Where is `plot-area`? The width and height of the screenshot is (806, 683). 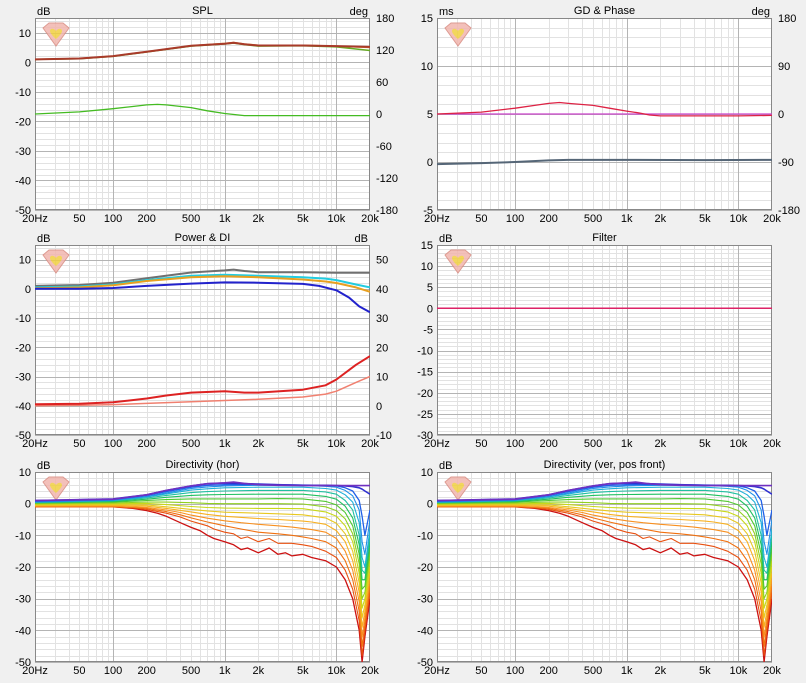 plot-area is located at coordinates (604, 340).